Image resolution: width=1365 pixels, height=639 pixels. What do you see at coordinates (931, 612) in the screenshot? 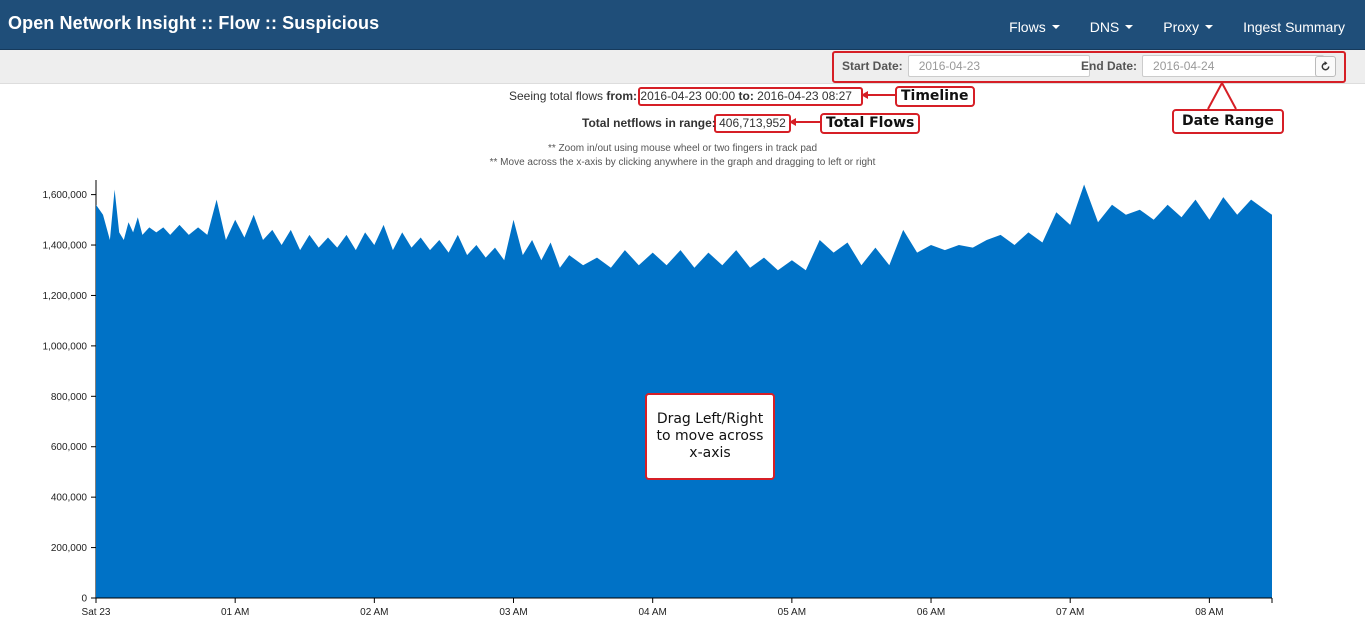
I see `x-tick-label: 06 AM` at bounding box center [931, 612].